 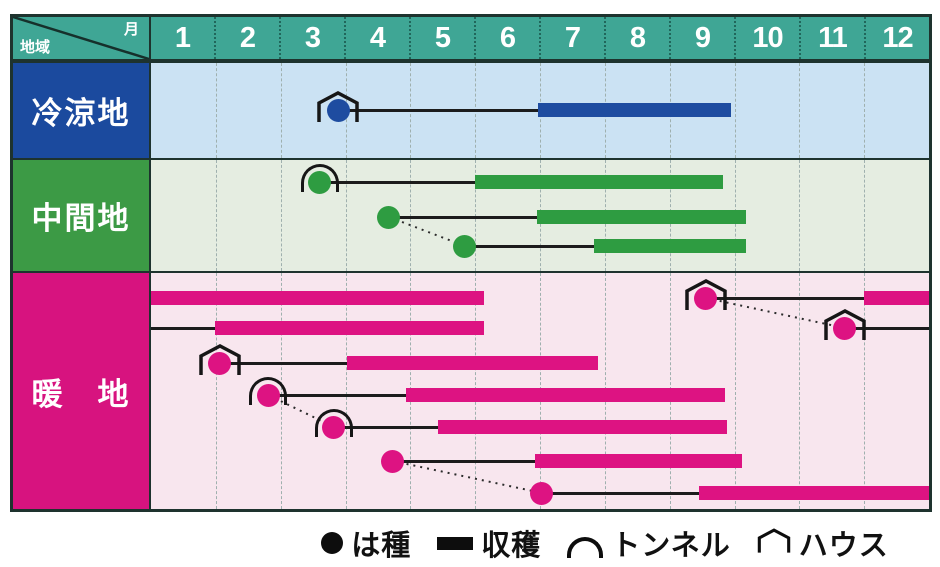 I want to click on region-label-warm: 暖 地, so click(x=82, y=391).